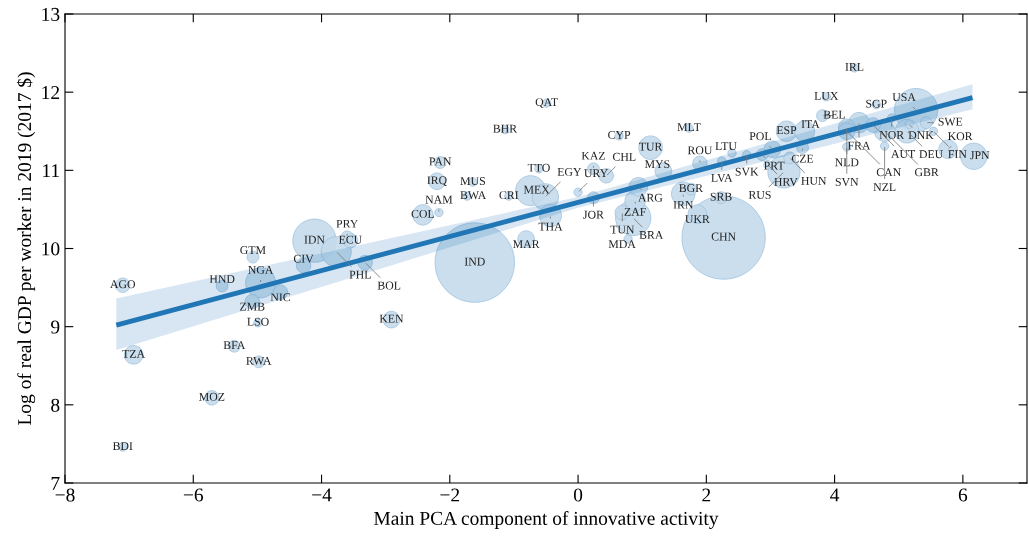 This screenshot has width=1029, height=537. Describe the element at coordinates (253, 250) in the screenshot. I see `annotation: GTM` at that location.